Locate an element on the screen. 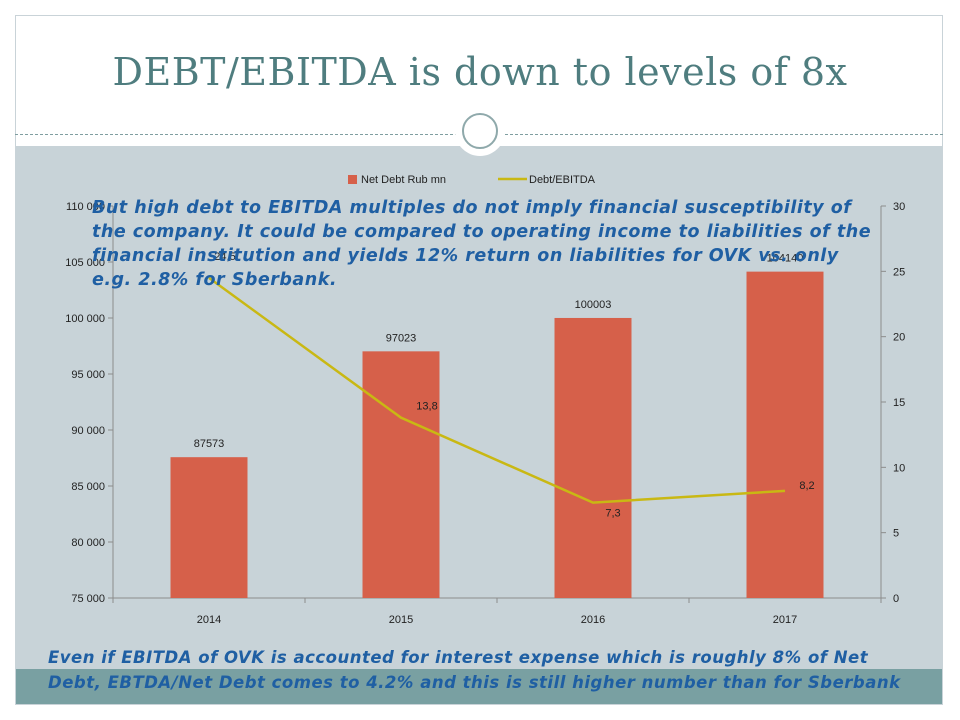 The height and width of the screenshot is (720, 960). legend-label: Debt/EBITDA is located at coordinates (562, 180).